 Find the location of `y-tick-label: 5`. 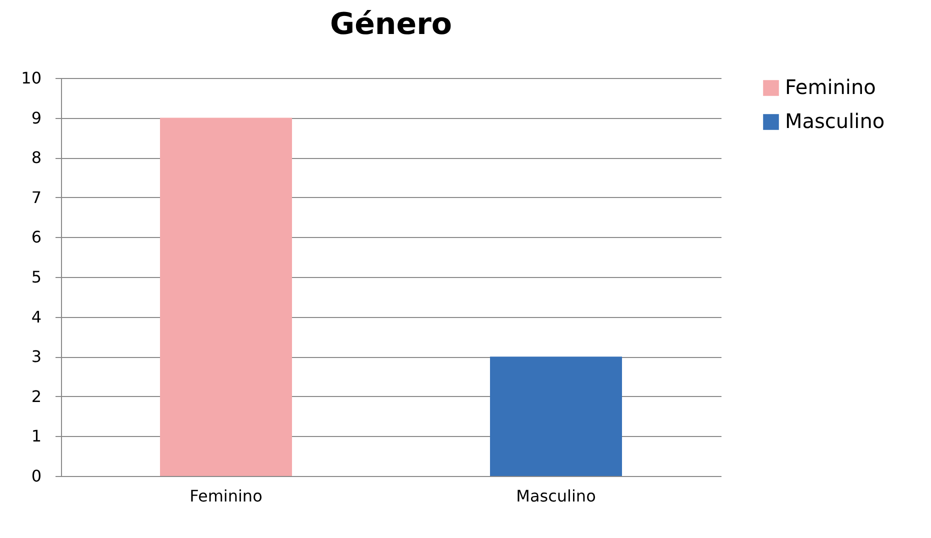

y-tick-label: 5 is located at coordinates (36, 277).